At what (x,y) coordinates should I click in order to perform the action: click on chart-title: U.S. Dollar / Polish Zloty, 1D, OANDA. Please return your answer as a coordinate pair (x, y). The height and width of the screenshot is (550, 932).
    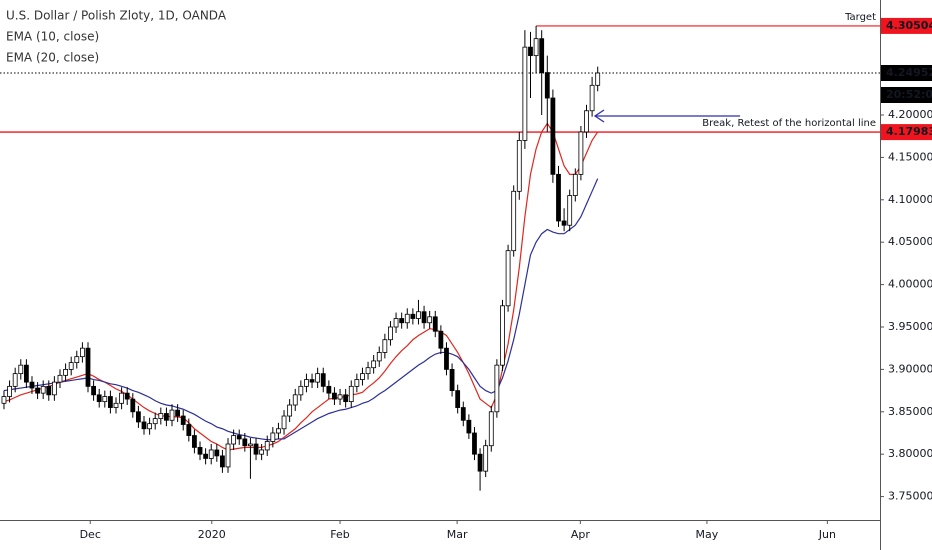
    Looking at the image, I should click on (116, 16).